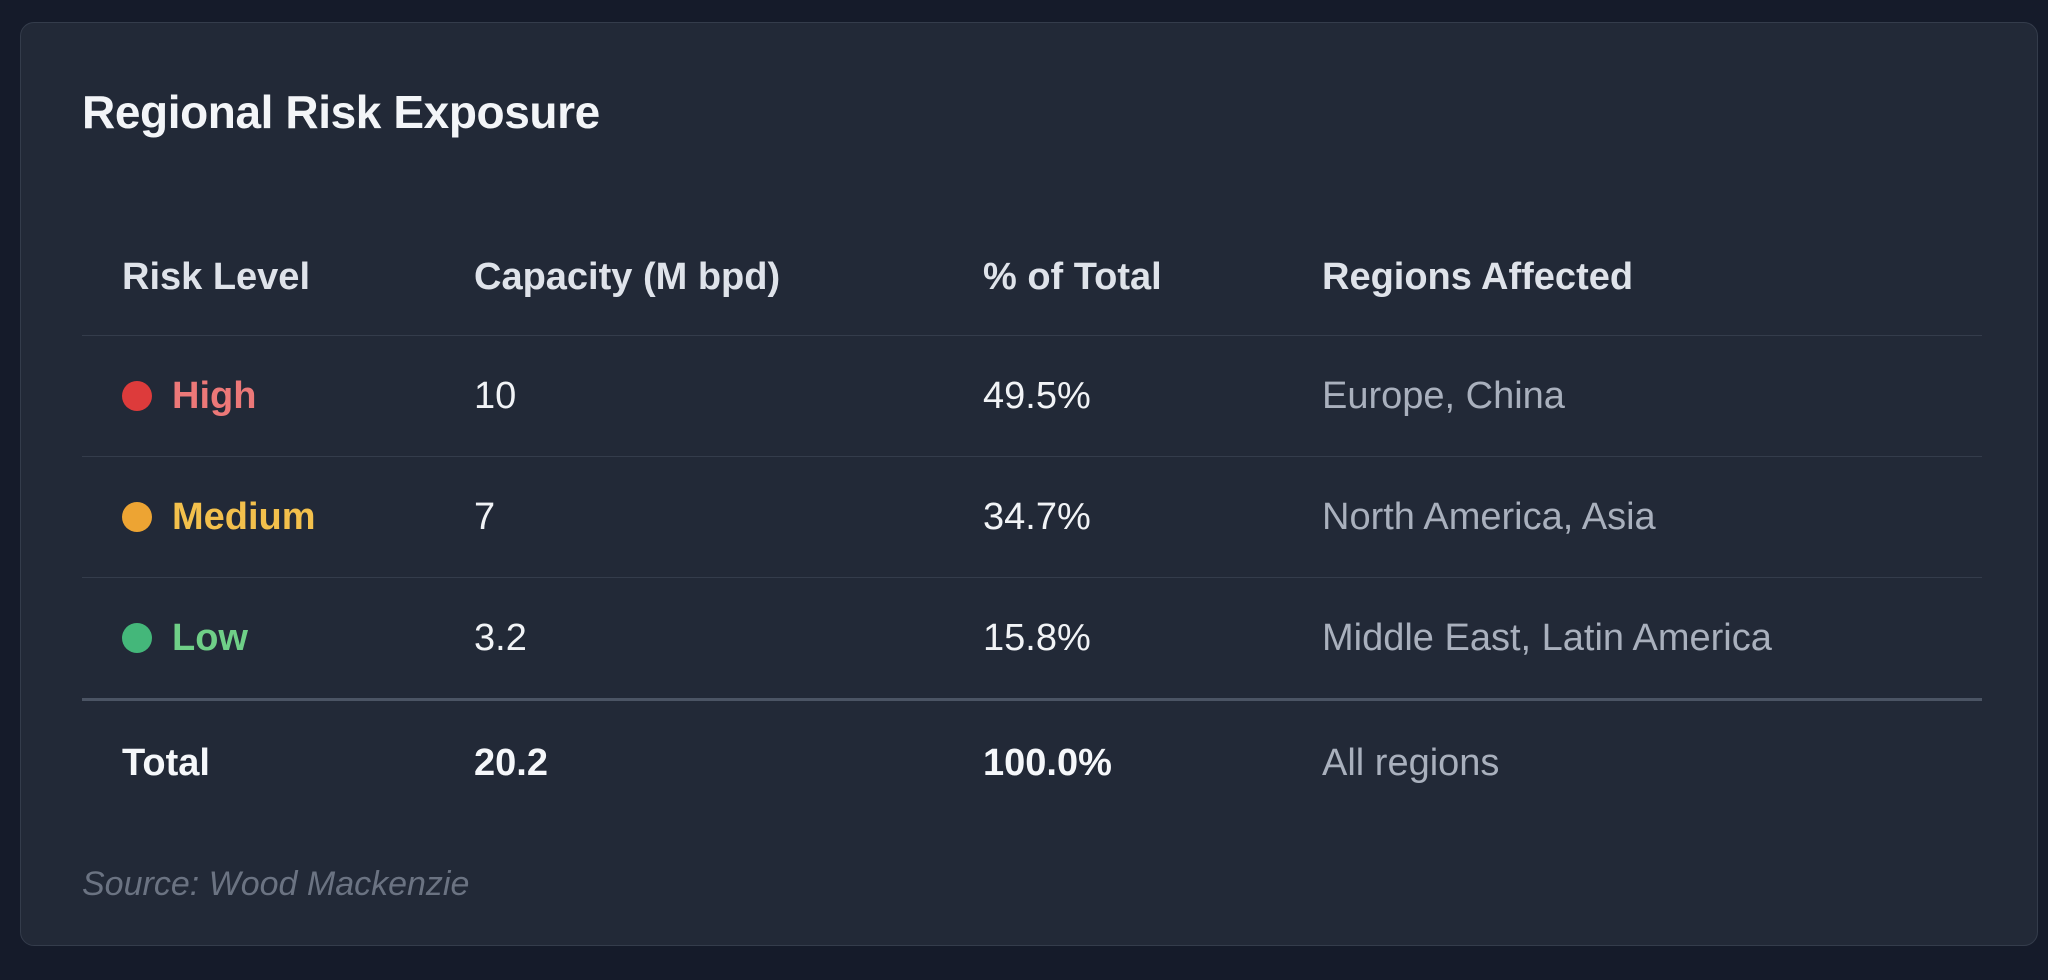  What do you see at coordinates (137, 517) in the screenshot?
I see `medium-risk-dot-icon` at bounding box center [137, 517].